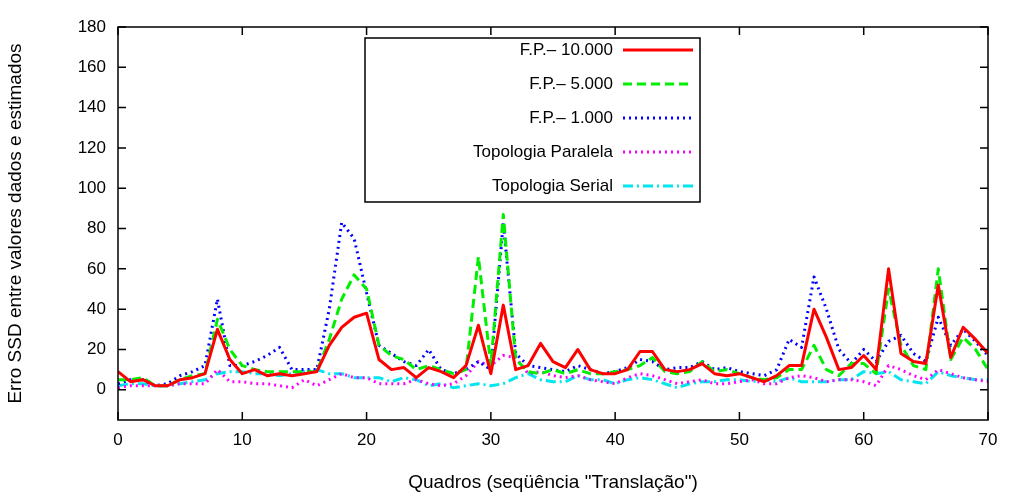 This screenshot has width=1011, height=498. Describe the element at coordinates (739, 439) in the screenshot. I see `x-tick-label: 50` at that location.